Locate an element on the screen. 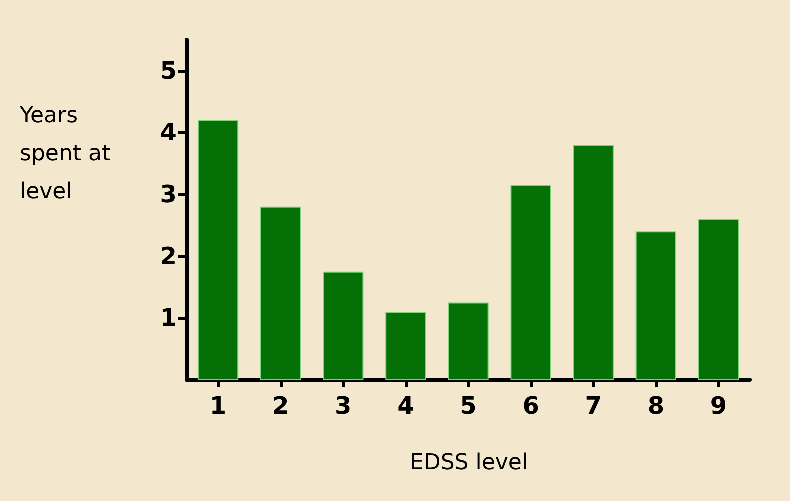 The width and height of the screenshot is (790, 501). y-tick-label: 2 is located at coordinates (168, 256).